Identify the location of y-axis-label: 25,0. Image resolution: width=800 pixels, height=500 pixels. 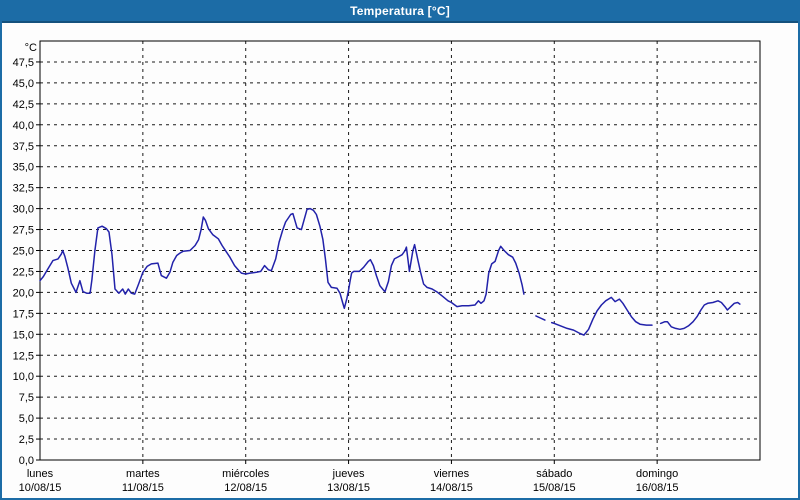
(23, 252).